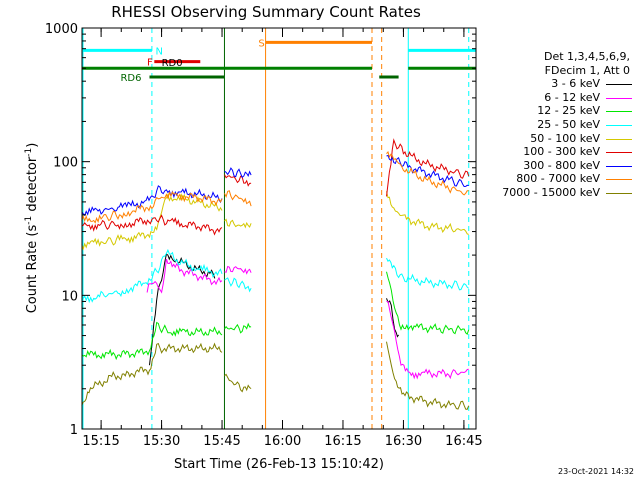 This screenshot has height=480, width=640. I want to click on legend-item: 6 - 12 keV, so click(554, 98).